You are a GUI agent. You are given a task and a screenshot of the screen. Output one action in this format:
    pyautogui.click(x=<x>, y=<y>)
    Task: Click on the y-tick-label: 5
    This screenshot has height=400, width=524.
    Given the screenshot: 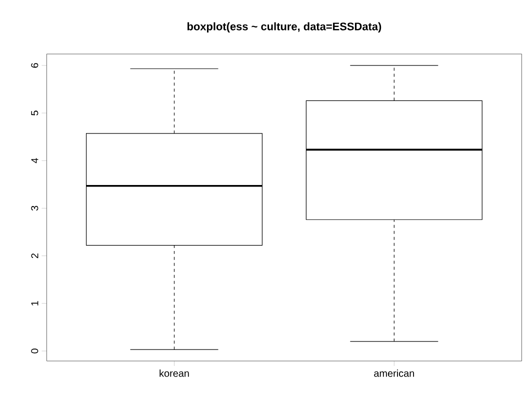 What is the action you would take?
    pyautogui.click(x=34, y=113)
    